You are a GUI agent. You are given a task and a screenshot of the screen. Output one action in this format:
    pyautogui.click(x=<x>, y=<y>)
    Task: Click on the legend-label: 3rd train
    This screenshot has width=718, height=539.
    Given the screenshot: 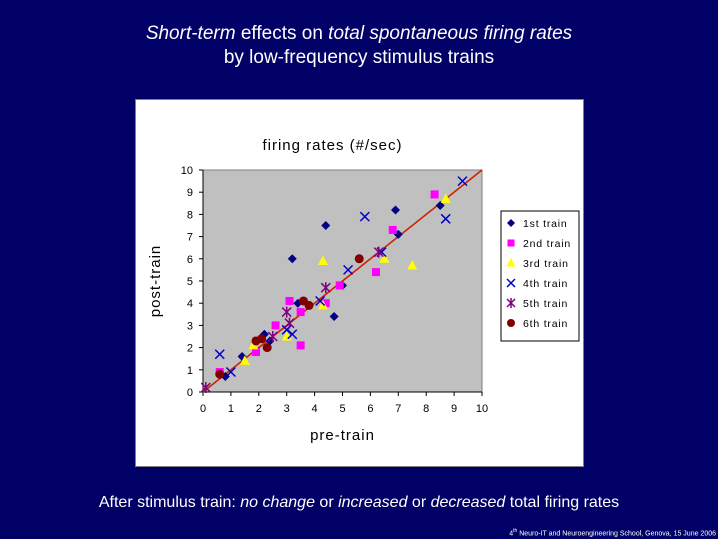 What is the action you would take?
    pyautogui.click(x=546, y=264)
    